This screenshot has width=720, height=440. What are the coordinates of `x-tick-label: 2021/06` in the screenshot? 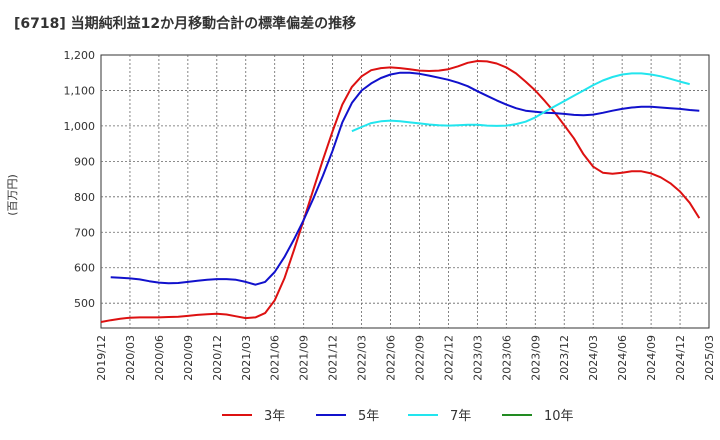 It's located at (275, 358).